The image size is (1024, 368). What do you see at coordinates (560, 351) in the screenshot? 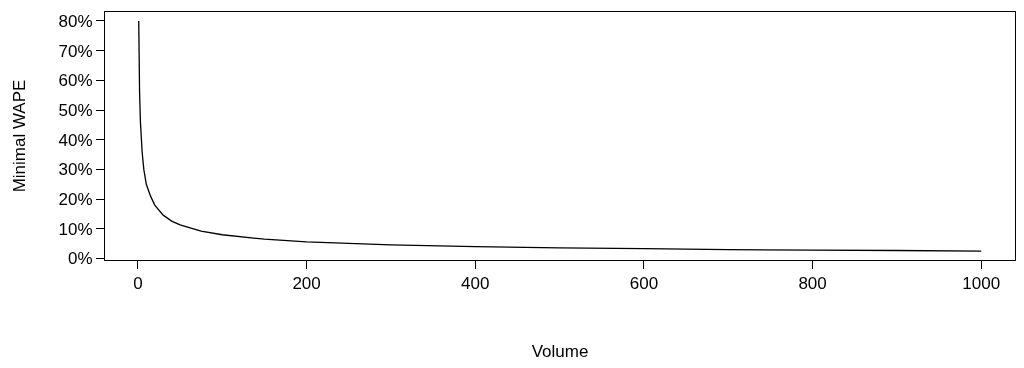
I see `x-axis-title: Volume` at bounding box center [560, 351].